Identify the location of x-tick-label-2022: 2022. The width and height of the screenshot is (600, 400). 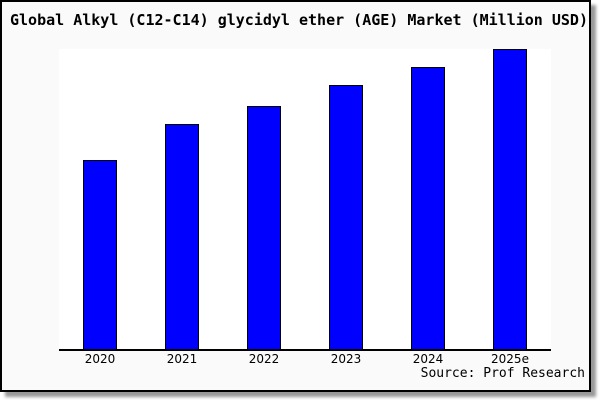
(264, 359).